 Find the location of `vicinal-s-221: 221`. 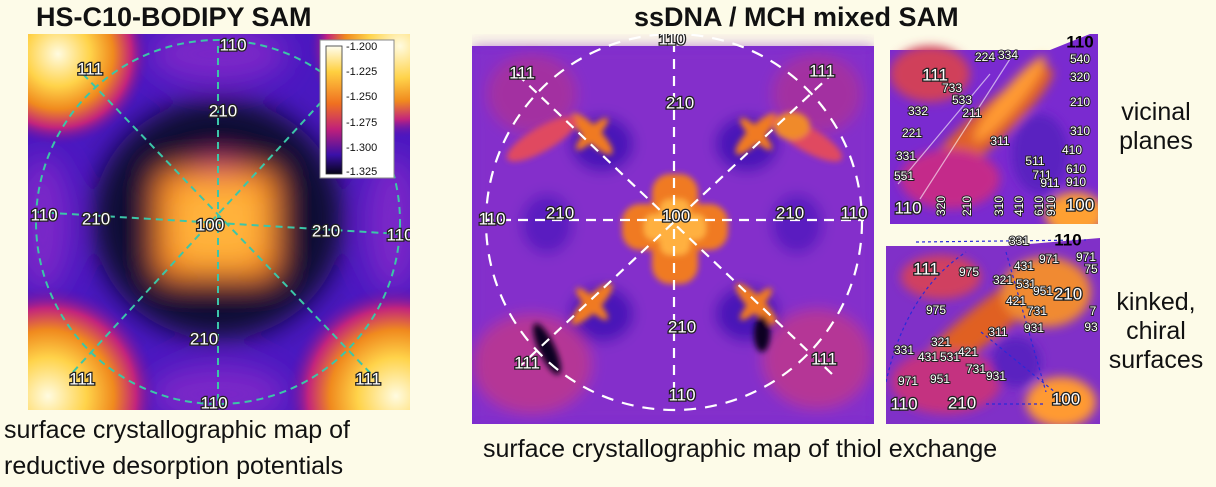

vicinal-s-221: 221 is located at coordinates (912, 133).